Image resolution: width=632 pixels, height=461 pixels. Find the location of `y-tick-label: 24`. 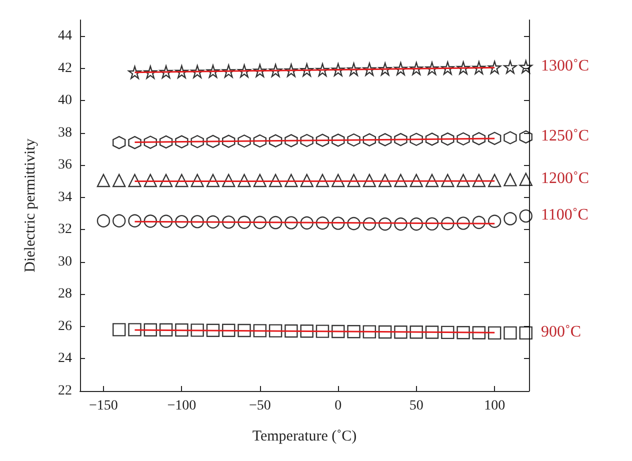

y-tick-label: 24 is located at coordinates (65, 358).